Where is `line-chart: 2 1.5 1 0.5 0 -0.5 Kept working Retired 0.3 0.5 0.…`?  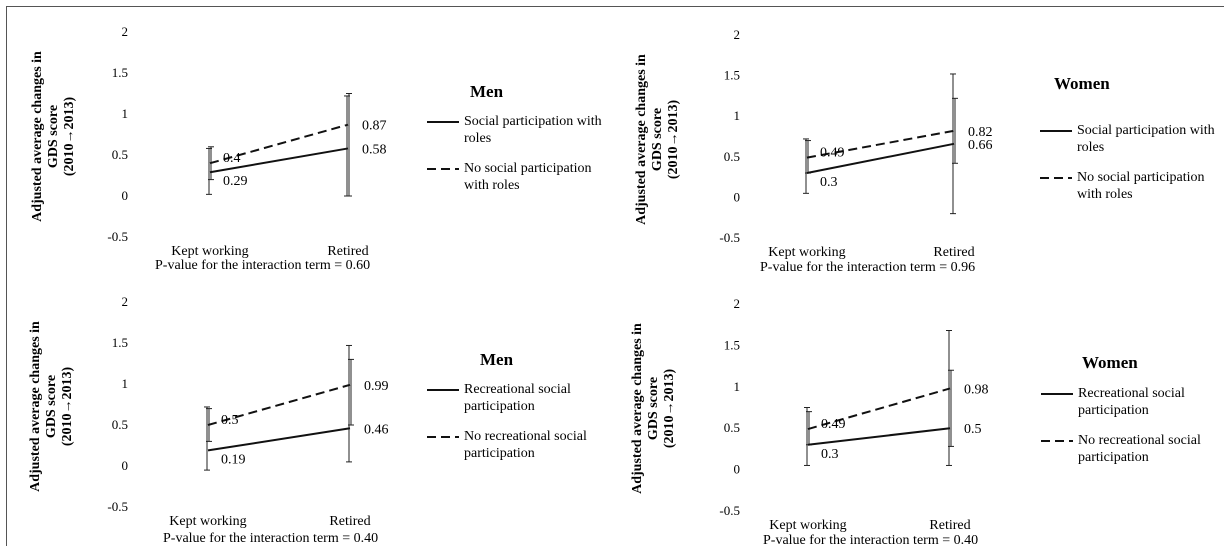
line-chart: 2 1.5 1 0.5 0 -0.5 Kept working Retired 0.3 0.5 0.… is located at coordinates (854, 414).